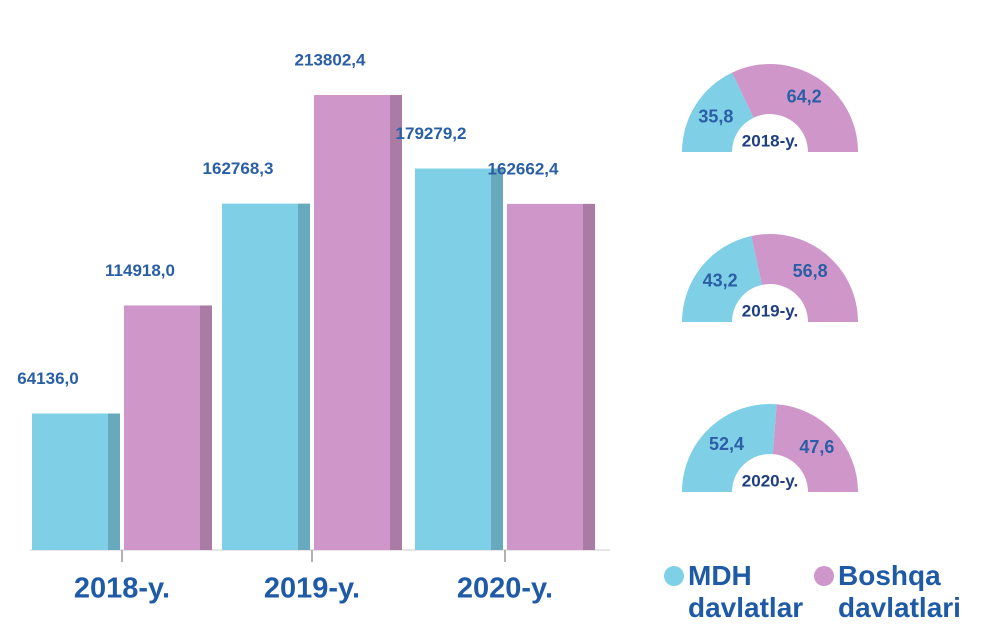  I want to click on donut-value-label: 52,4, so click(726, 444).